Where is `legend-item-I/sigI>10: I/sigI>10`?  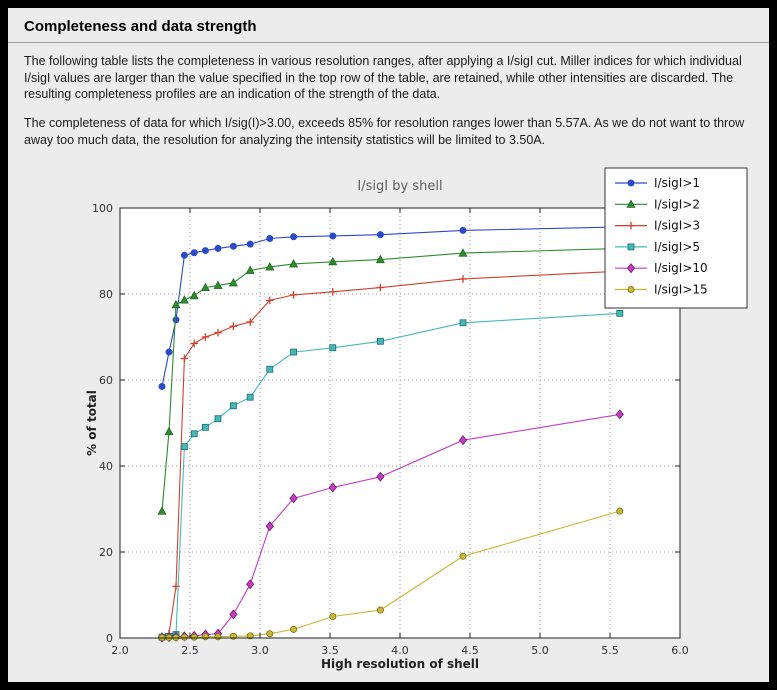
legend-item-I/sigI>10: I/sigI>10 is located at coordinates (661, 268).